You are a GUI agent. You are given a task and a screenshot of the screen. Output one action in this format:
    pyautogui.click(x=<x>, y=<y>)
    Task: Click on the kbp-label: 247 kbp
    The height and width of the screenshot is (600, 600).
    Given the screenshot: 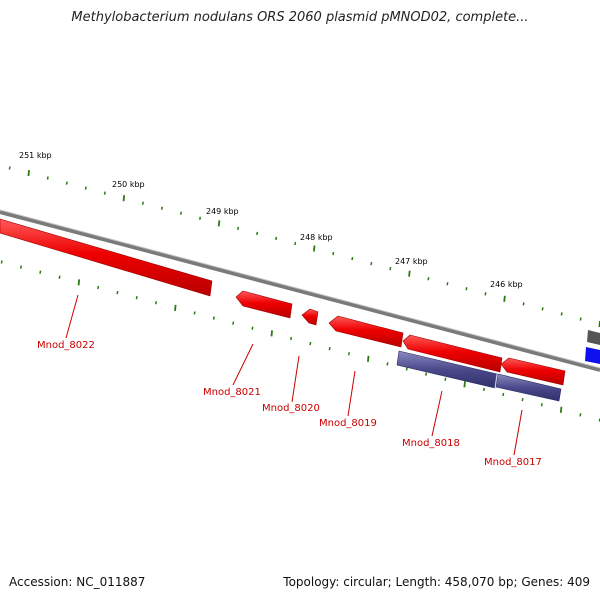 What is the action you would take?
    pyautogui.click(x=411, y=261)
    